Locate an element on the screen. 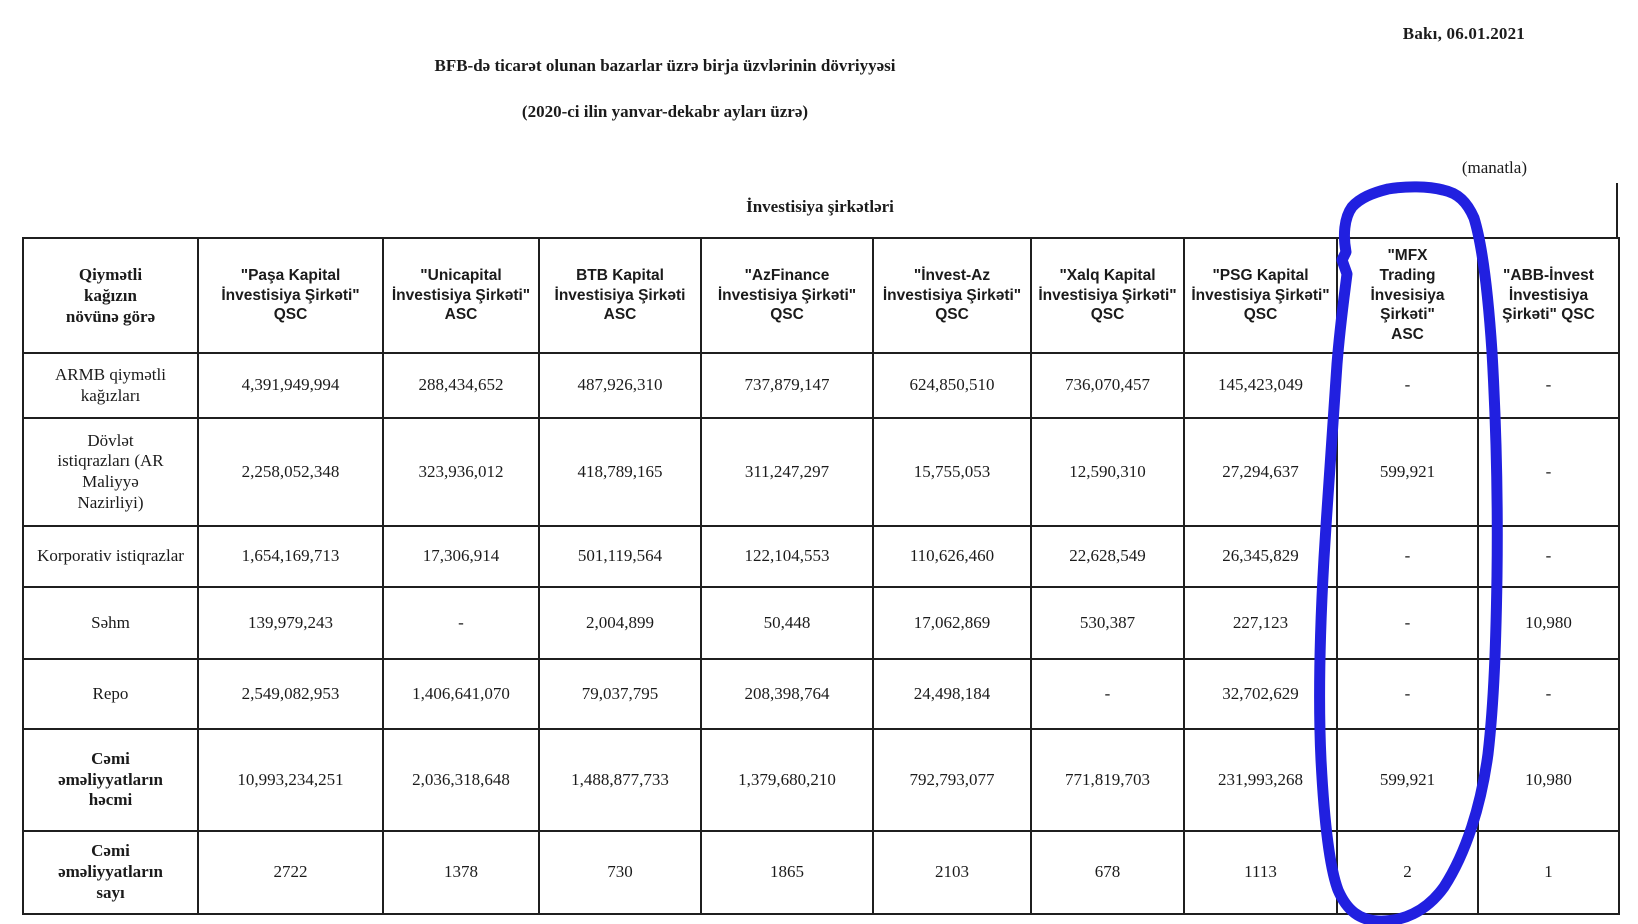  table-cell: 50,448 is located at coordinates (787, 623).